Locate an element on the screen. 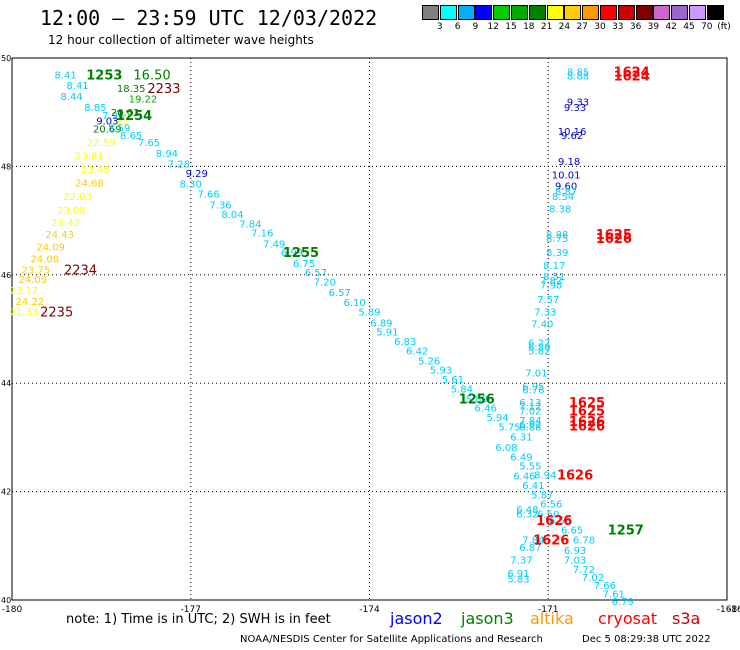 This screenshot has width=740, height=650. colorbar-label: 9 is located at coordinates (475, 27).